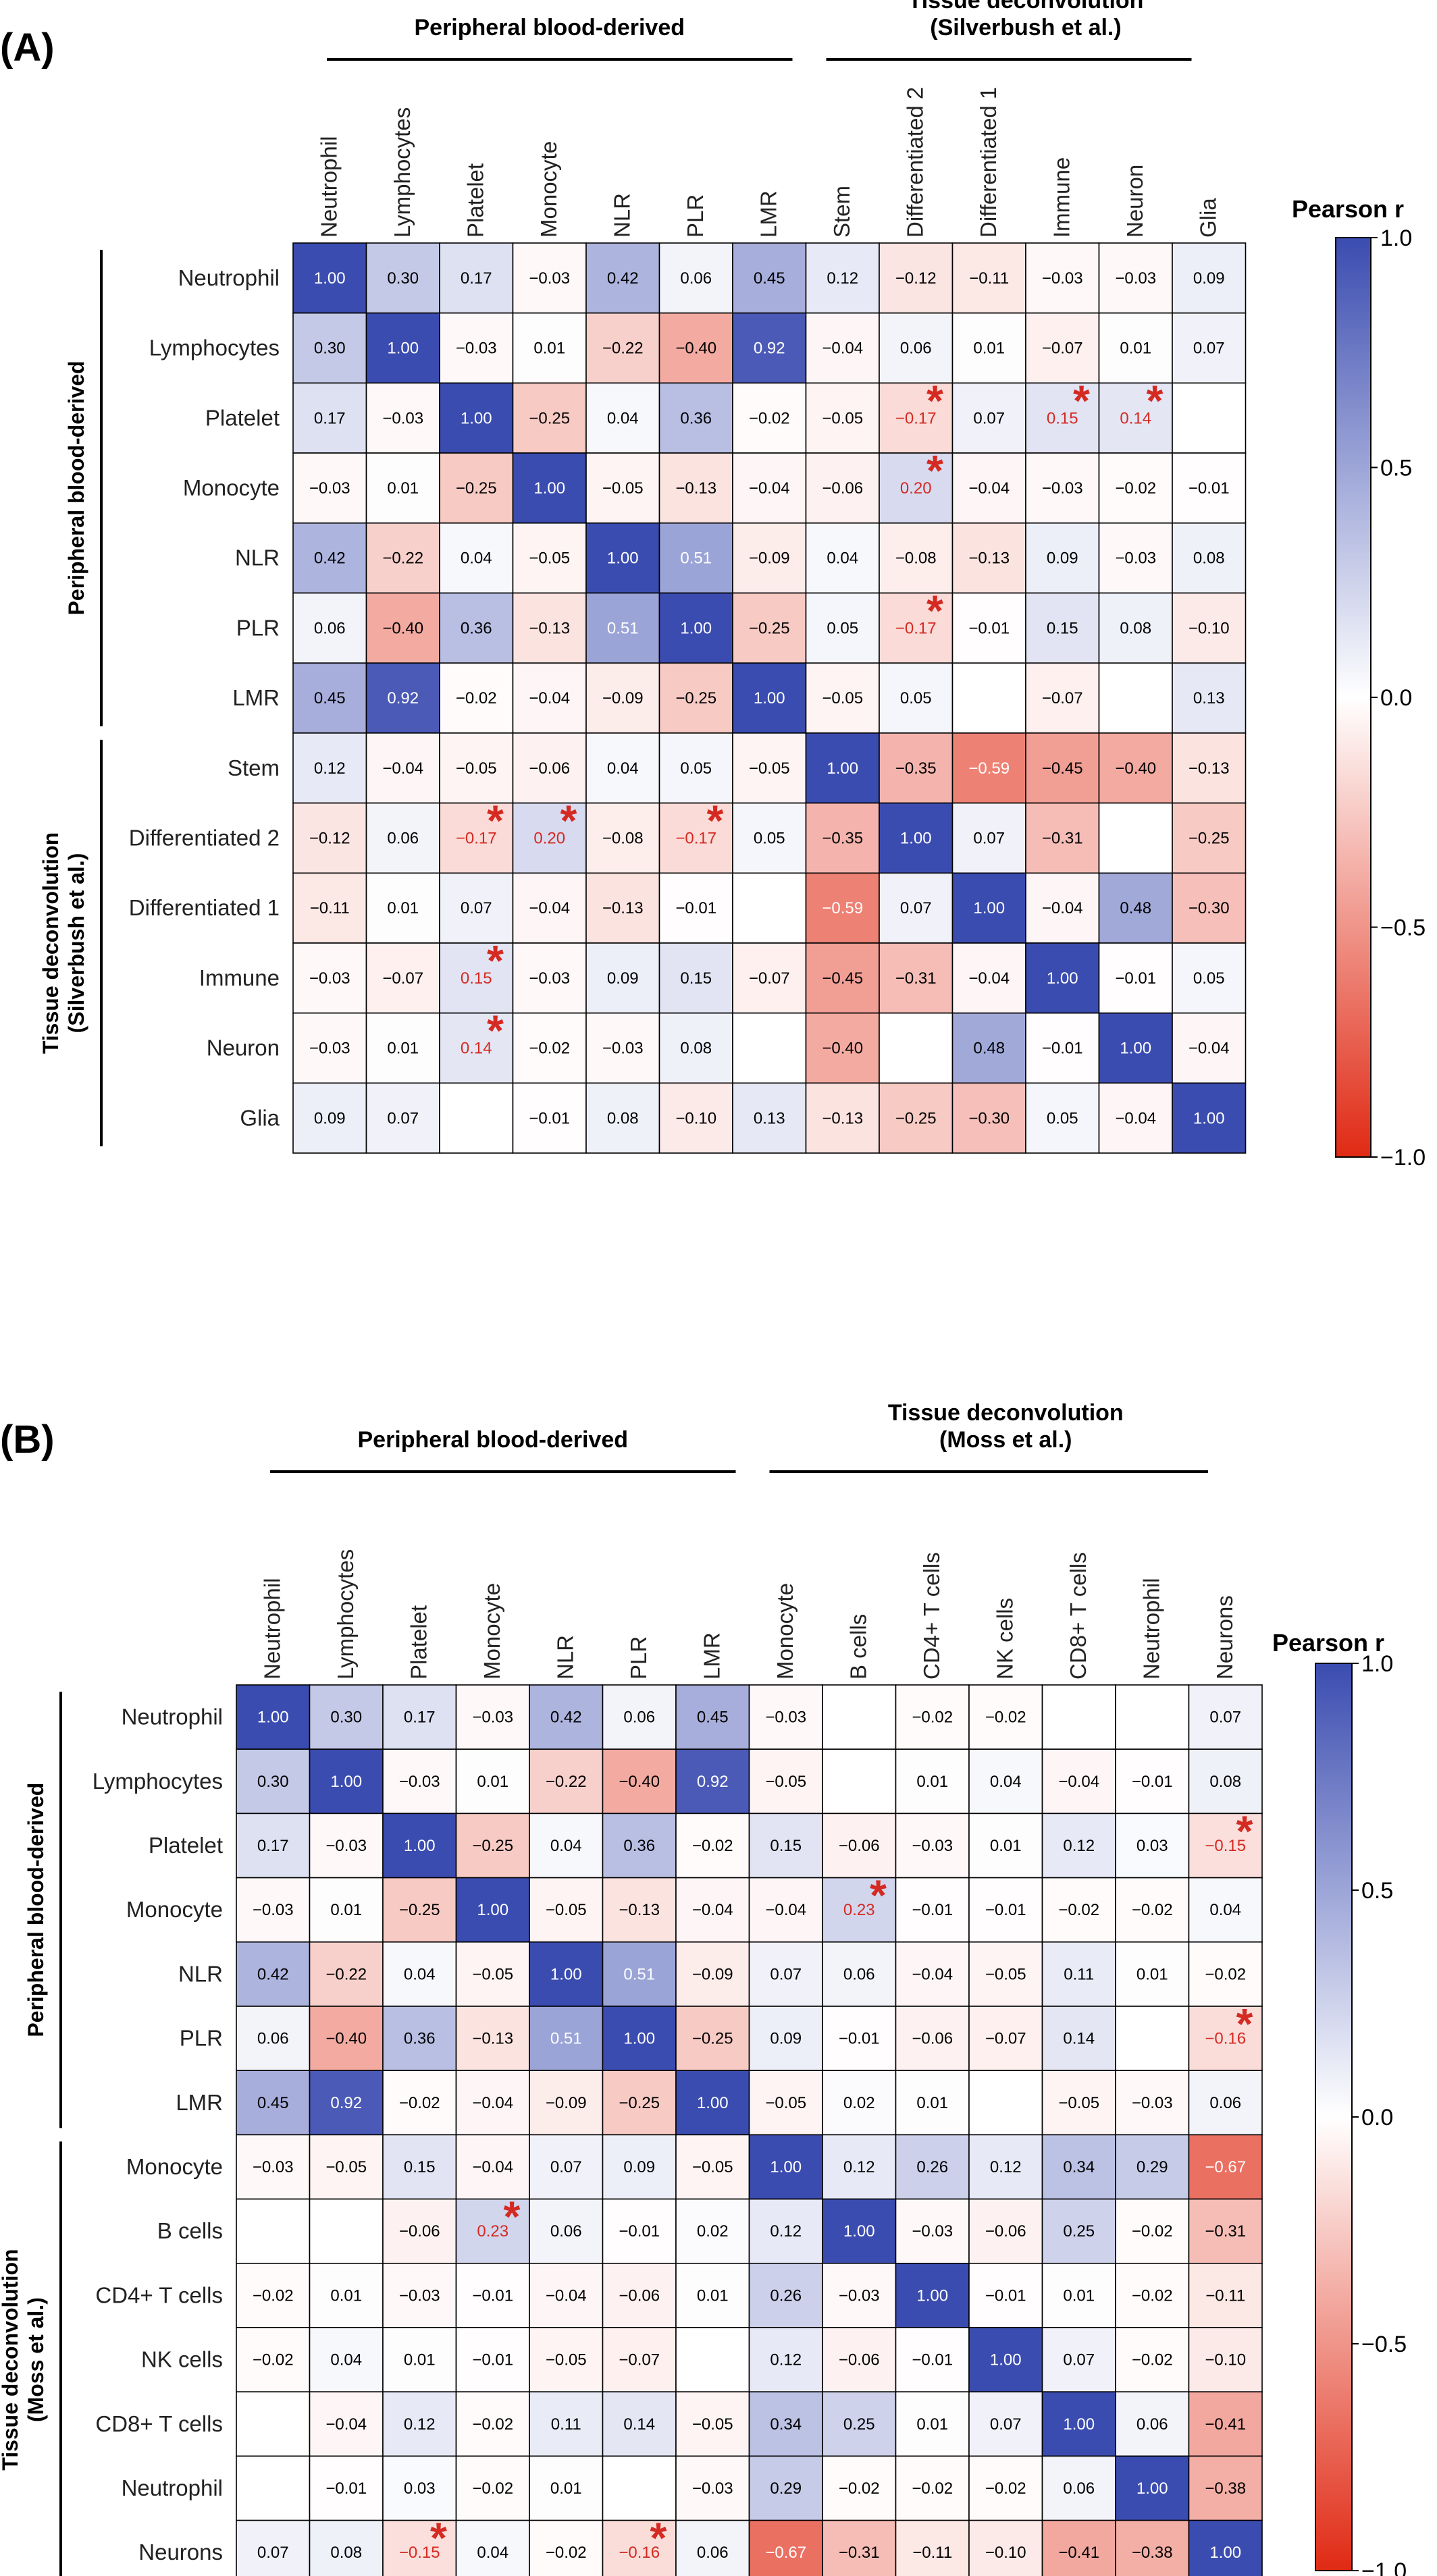 This screenshot has height=2576, width=1437. I want to click on cell-value: 0.09, so click(330, 1118).